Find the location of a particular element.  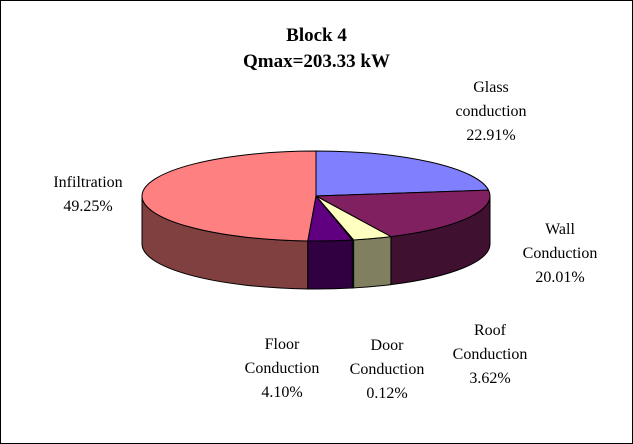

chart-subtitle: Qmax=203.33 kW is located at coordinates (316, 61).